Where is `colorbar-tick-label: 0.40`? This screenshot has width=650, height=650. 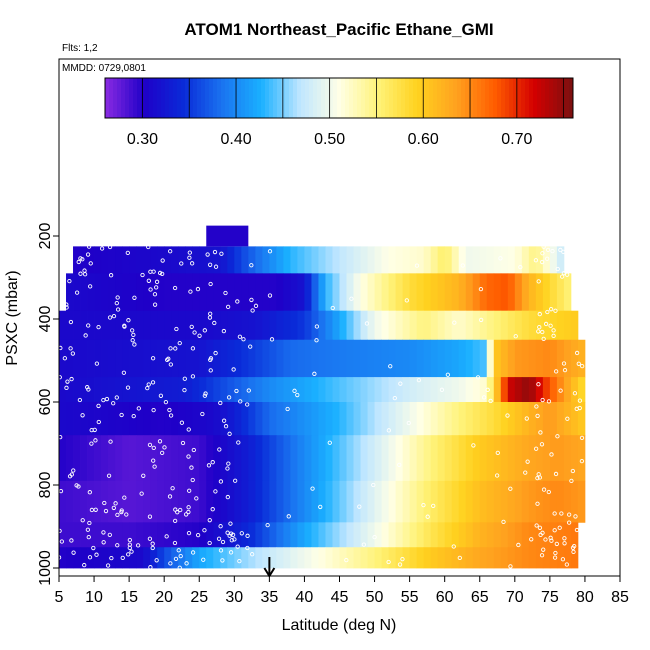
colorbar-tick-label: 0.40 is located at coordinates (235, 139).